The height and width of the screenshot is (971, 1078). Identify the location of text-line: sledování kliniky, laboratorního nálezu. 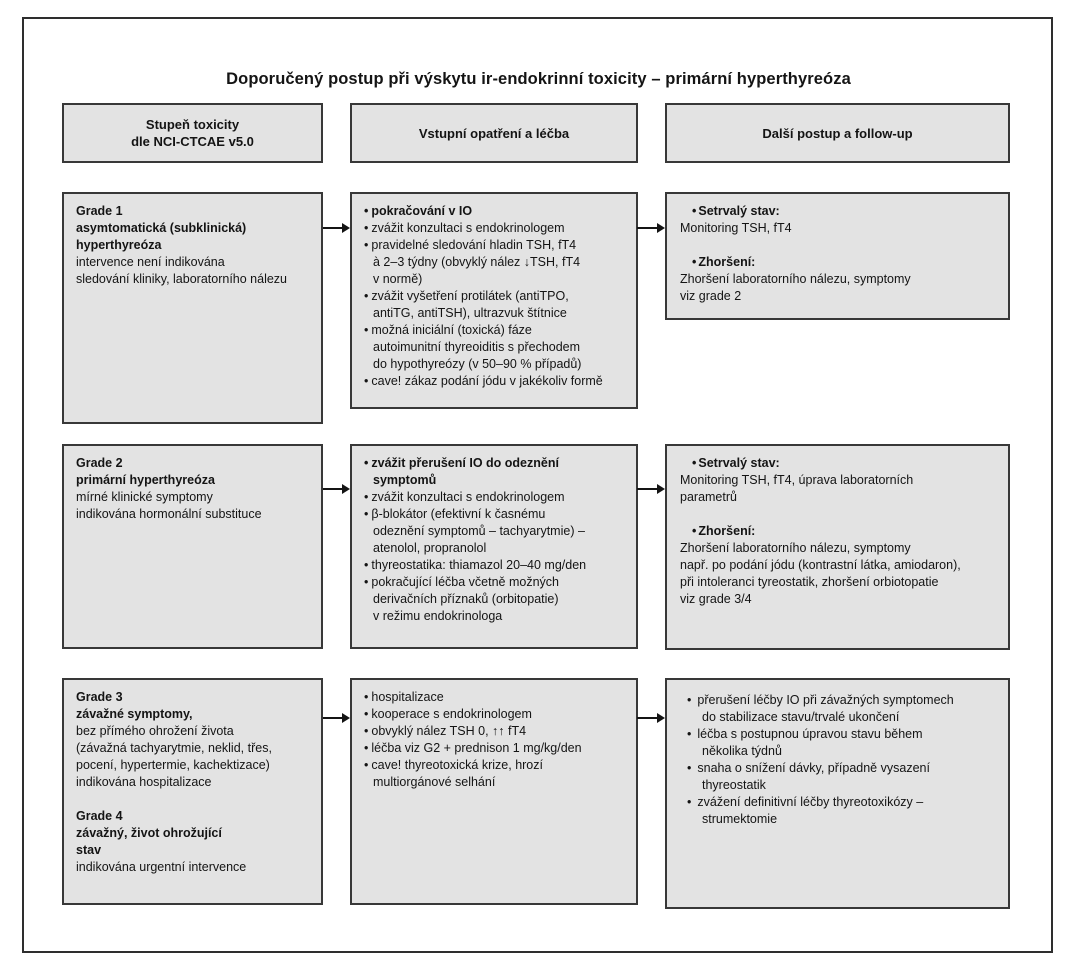
(182, 279).